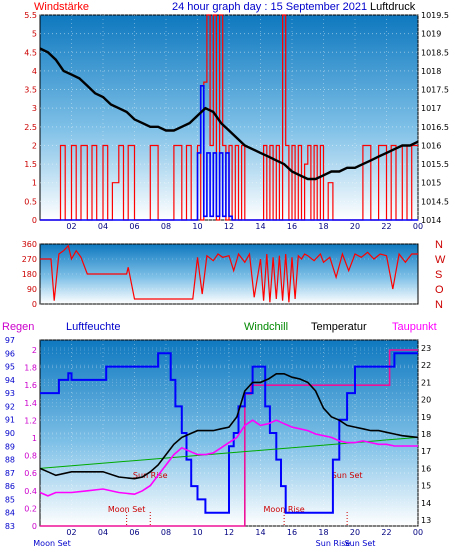 The height and width of the screenshot is (550, 462). Describe the element at coordinates (438, 275) in the screenshot. I see `compass-label: S` at that location.